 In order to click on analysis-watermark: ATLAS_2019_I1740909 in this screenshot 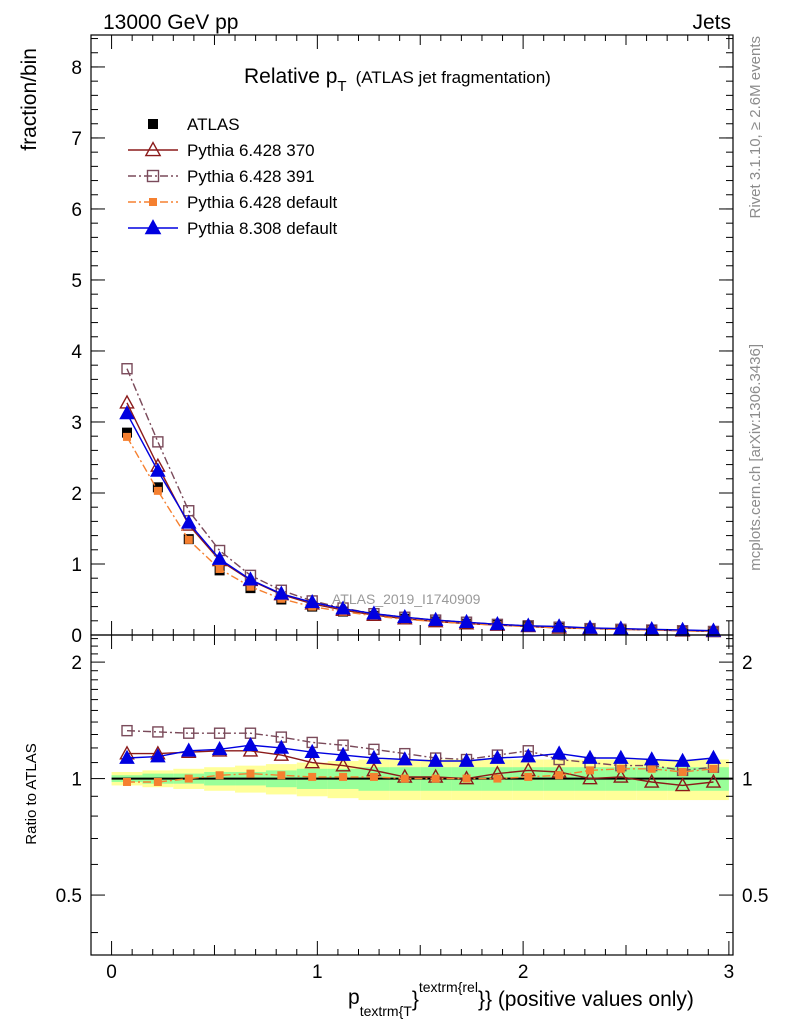, I will do `click(406, 599)`.